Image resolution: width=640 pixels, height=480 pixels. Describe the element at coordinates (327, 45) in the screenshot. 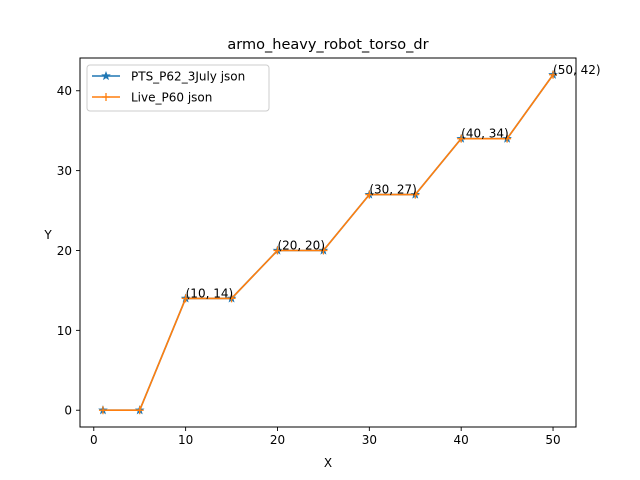

I see `chart-title: armo_heavy_robot_torso_dr` at that location.